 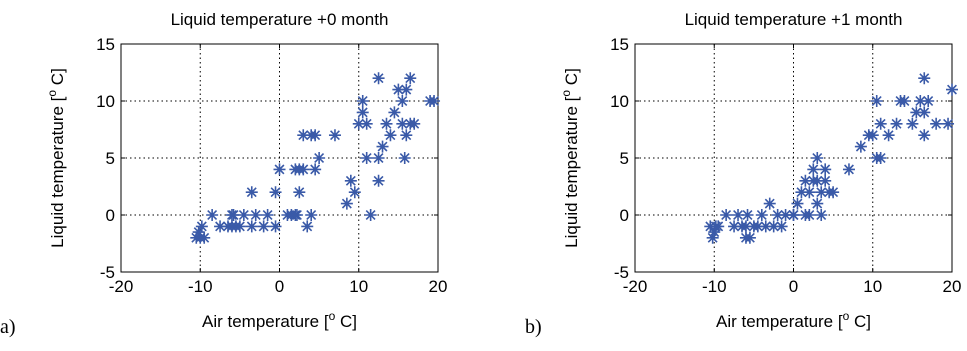 What do you see at coordinates (624, 158) in the screenshot?
I see `y-tick-label: 5` at bounding box center [624, 158].